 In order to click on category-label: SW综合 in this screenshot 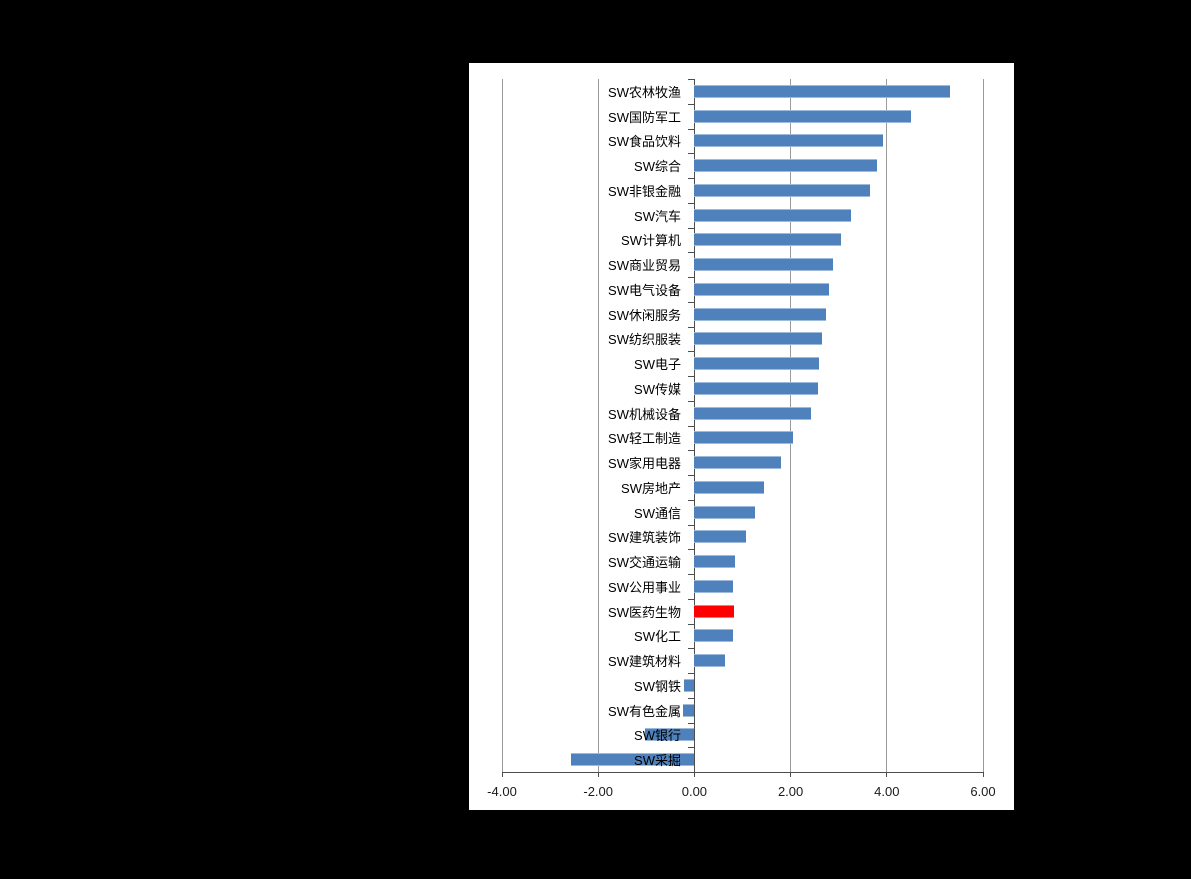, I will do `click(657, 167)`.